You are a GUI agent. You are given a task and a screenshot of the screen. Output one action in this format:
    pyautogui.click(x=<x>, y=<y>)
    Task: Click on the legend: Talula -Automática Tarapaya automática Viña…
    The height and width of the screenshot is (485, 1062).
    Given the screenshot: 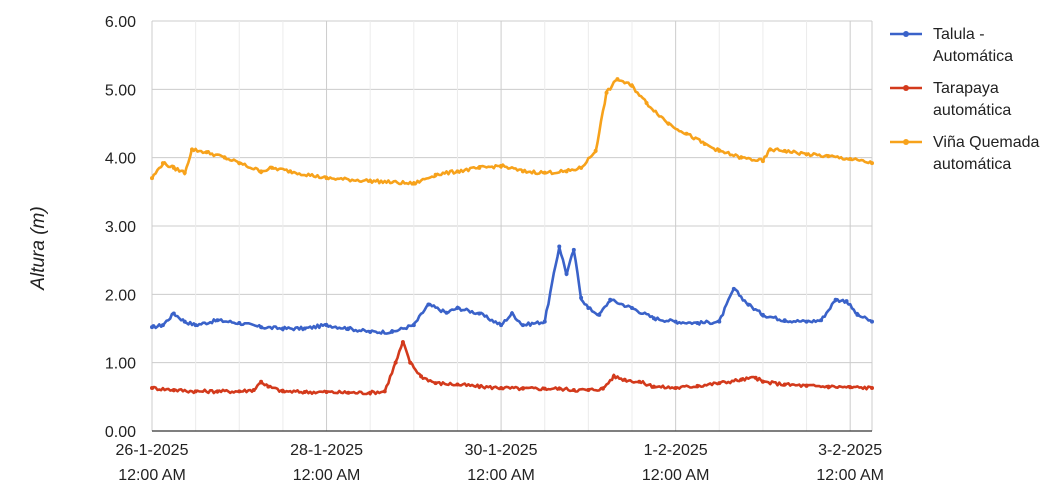 What is the action you would take?
    pyautogui.click(x=965, y=99)
    